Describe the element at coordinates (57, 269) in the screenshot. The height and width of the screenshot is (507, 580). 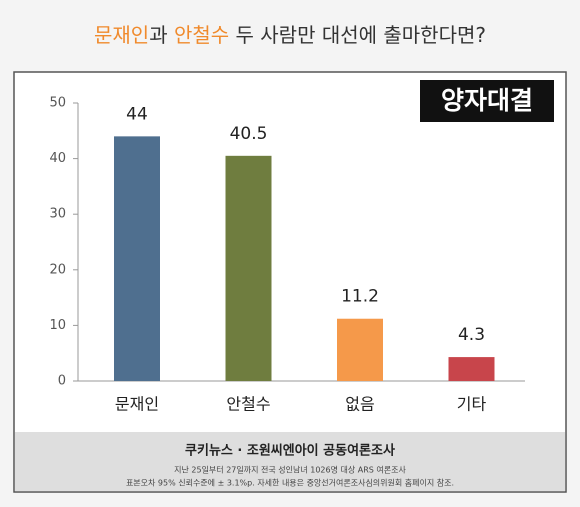
I see `y-tick-label: 20` at that location.